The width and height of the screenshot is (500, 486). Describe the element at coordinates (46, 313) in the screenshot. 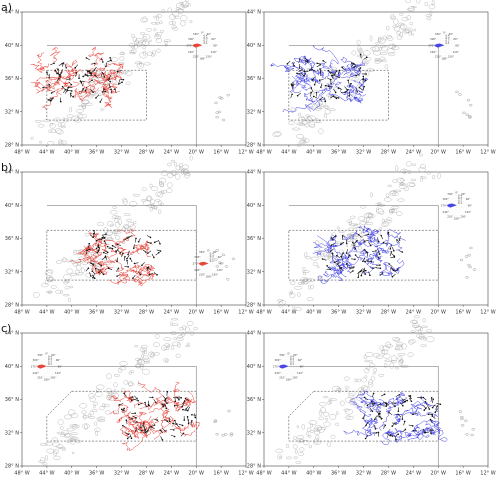

I see `x-tick-label: 44° W` at that location.